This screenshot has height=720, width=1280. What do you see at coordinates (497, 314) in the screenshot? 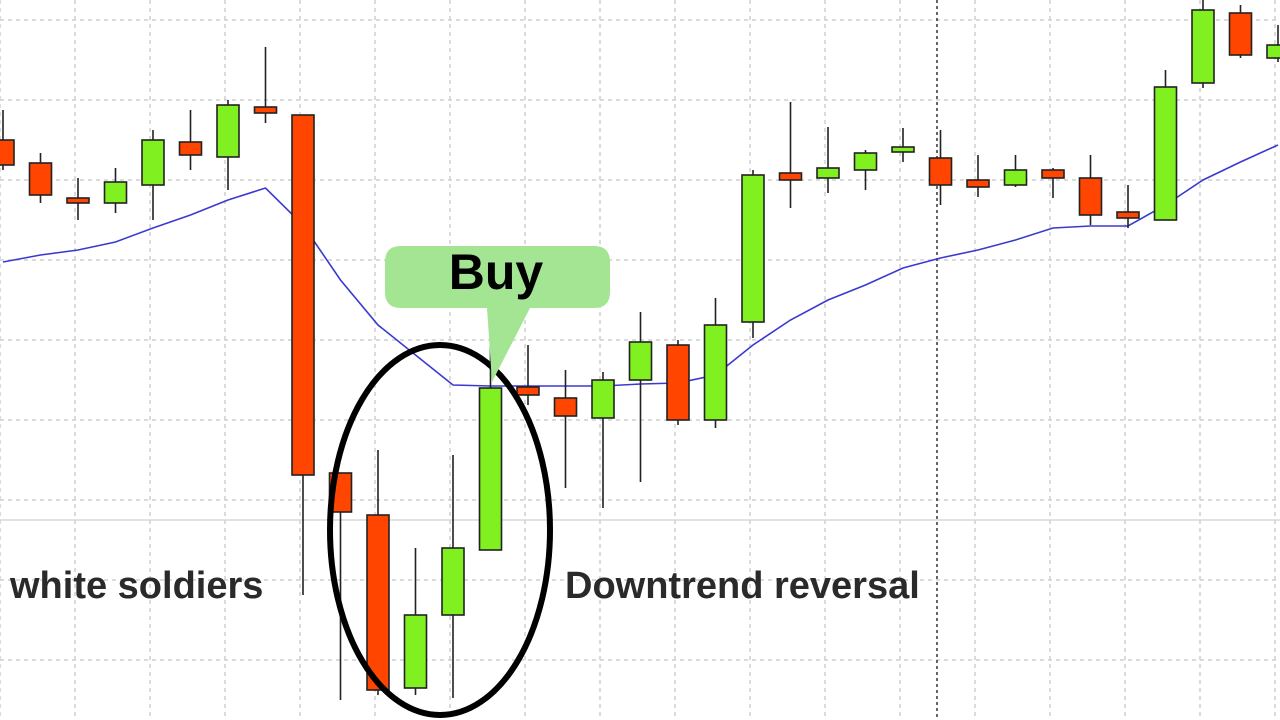
I see `buy-callout` at bounding box center [497, 314].